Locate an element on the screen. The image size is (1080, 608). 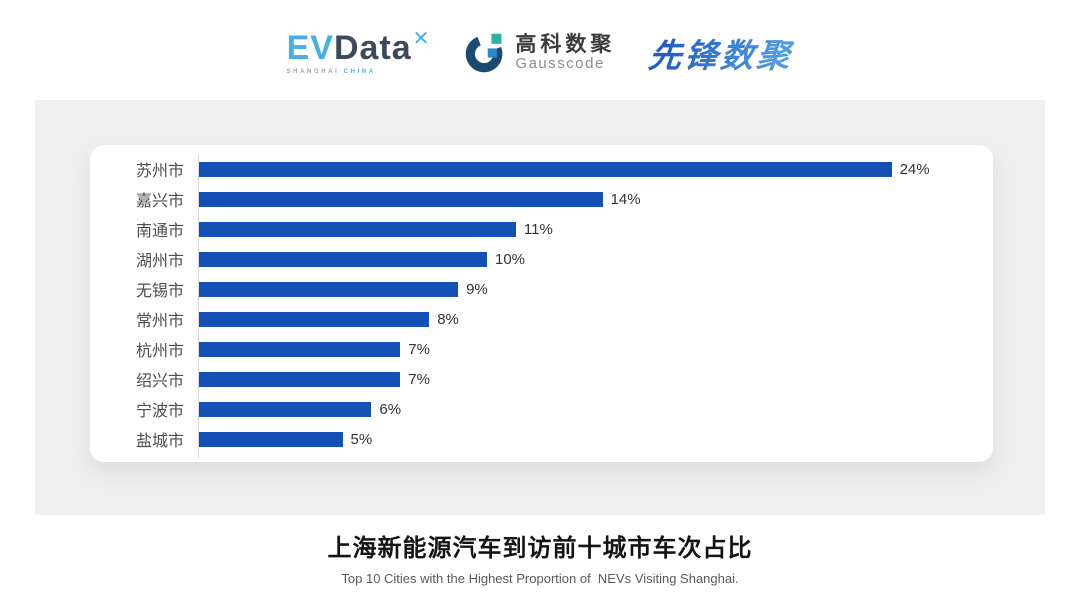
bar-area: 10% is located at coordinates (595, 259).